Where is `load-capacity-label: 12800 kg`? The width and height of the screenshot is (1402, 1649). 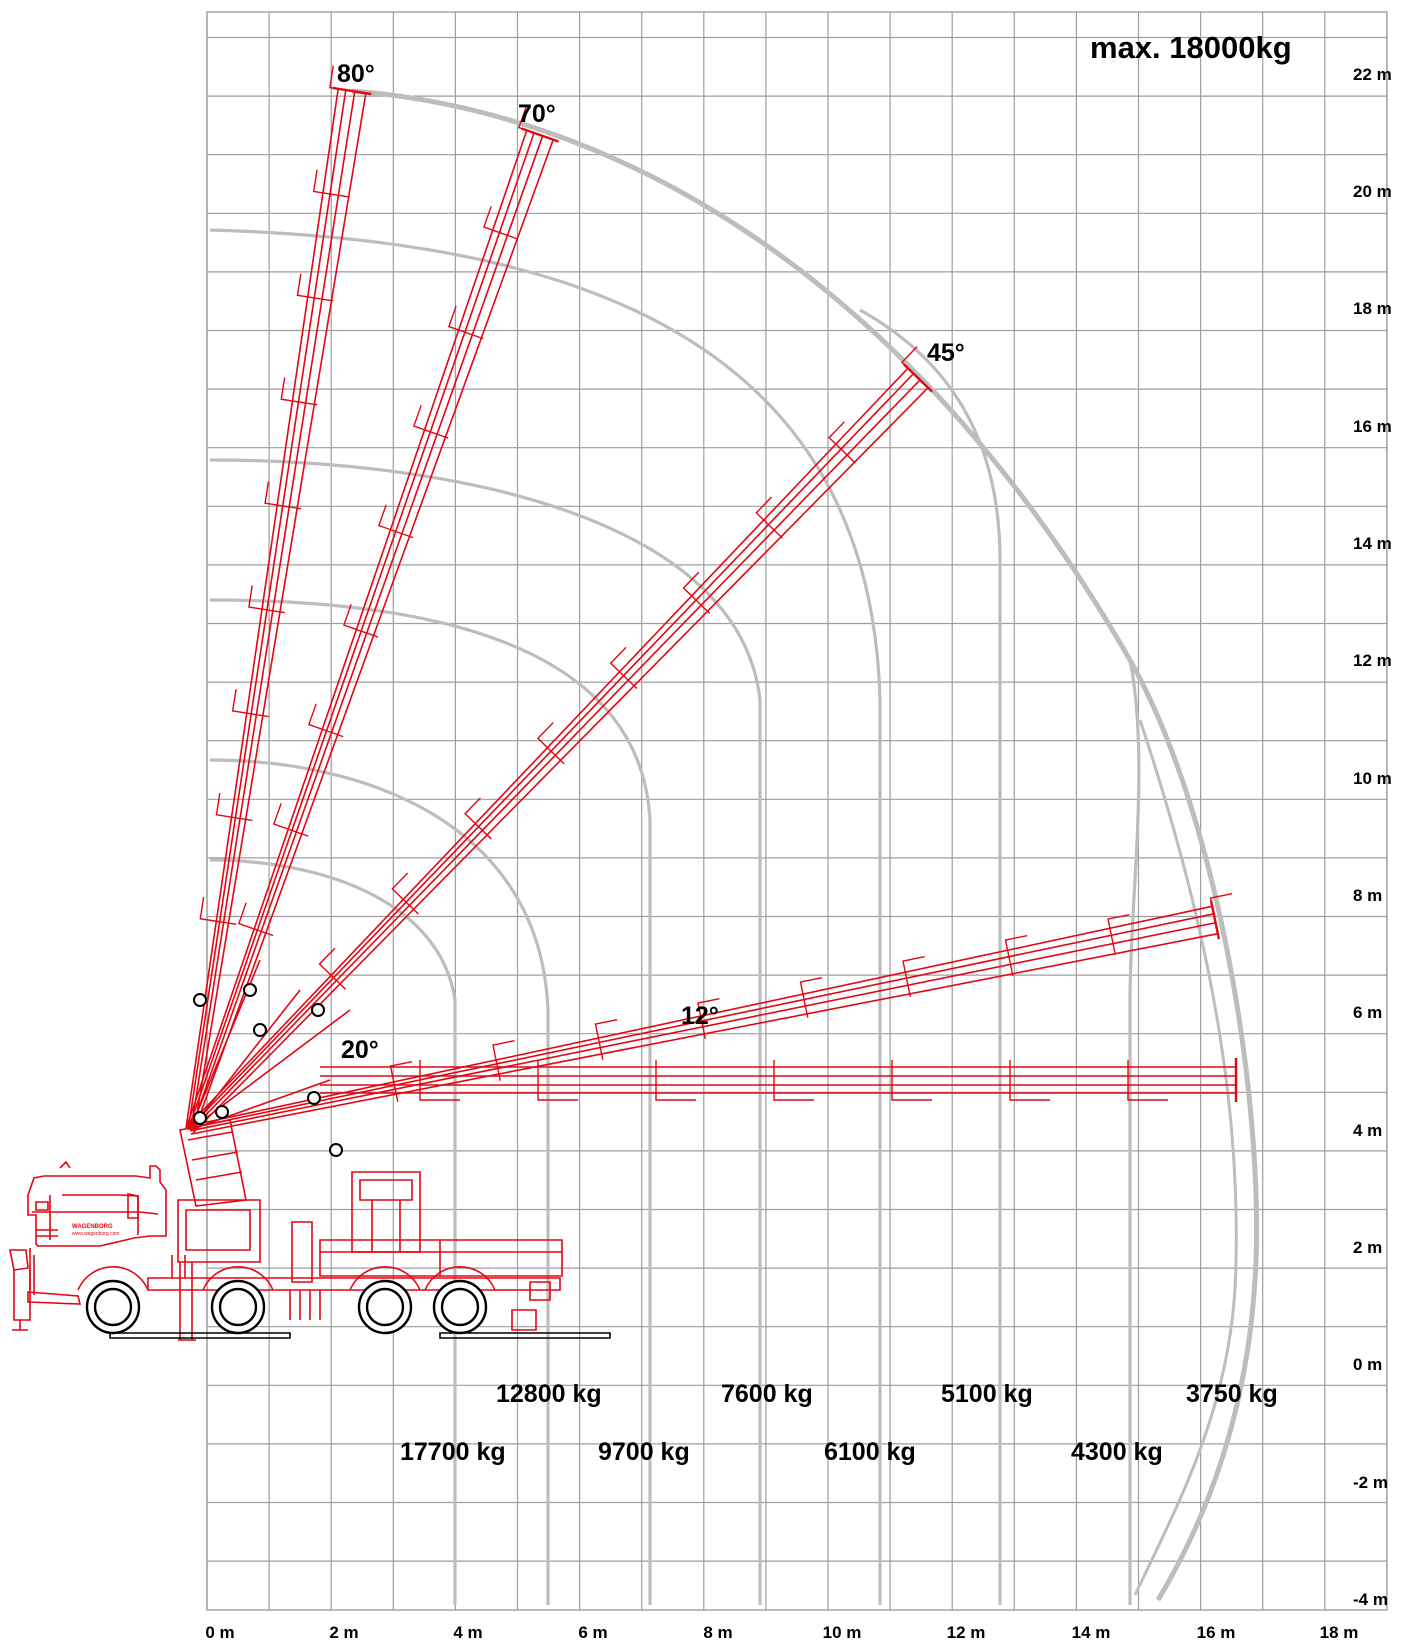
load-capacity-label: 12800 kg is located at coordinates (549, 1394).